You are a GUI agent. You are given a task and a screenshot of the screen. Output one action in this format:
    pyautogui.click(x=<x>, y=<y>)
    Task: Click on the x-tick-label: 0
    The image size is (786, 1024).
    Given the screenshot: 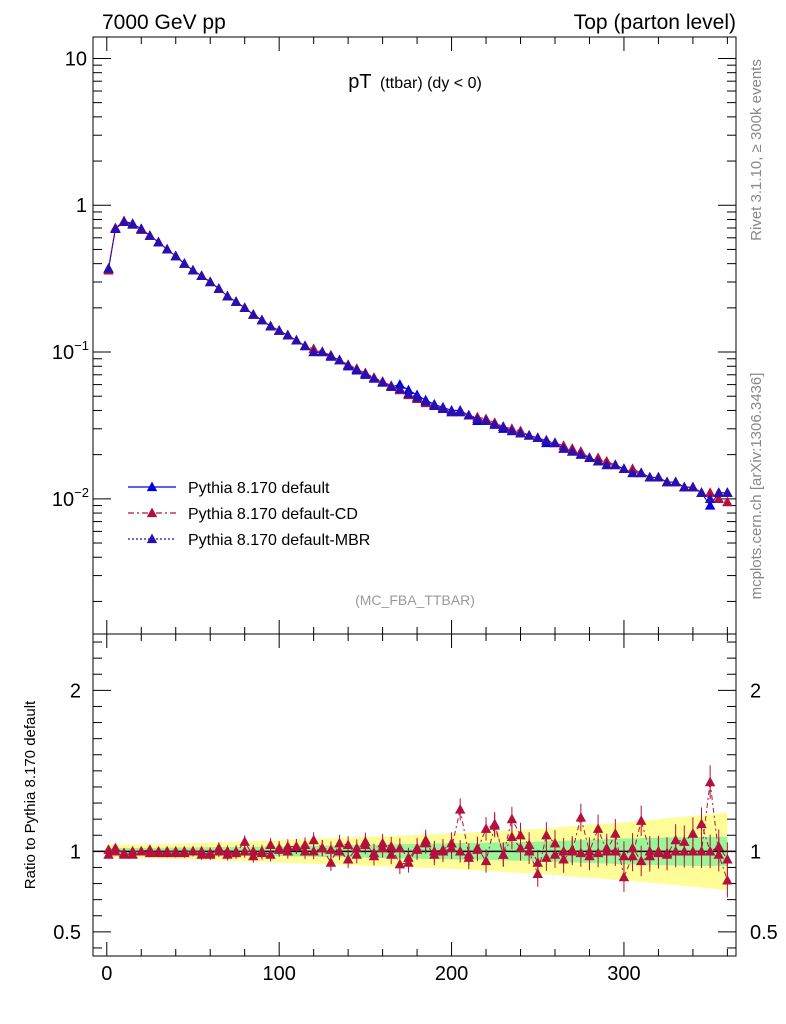 What is the action you would take?
    pyautogui.click(x=106, y=974)
    